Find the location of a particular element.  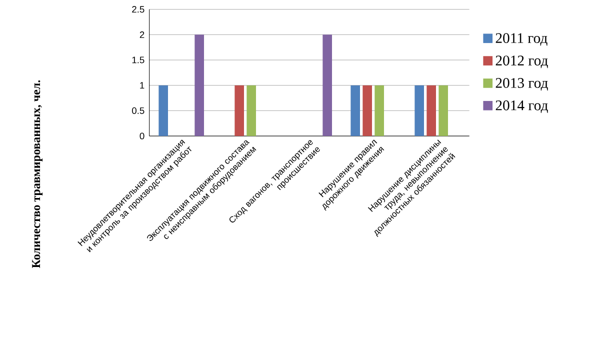

legend-label: 2014 год is located at coordinates (522, 107).